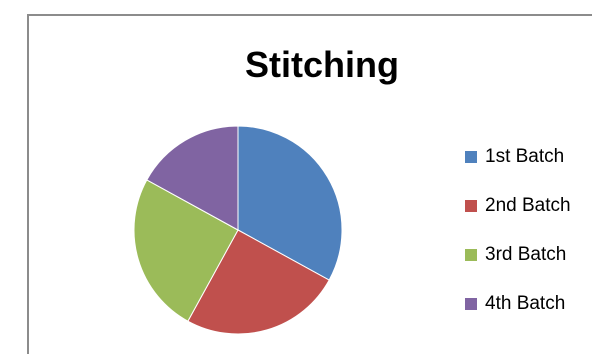 The image size is (592, 354). I want to click on legend-item-3: 3rd Batch, so click(518, 268).